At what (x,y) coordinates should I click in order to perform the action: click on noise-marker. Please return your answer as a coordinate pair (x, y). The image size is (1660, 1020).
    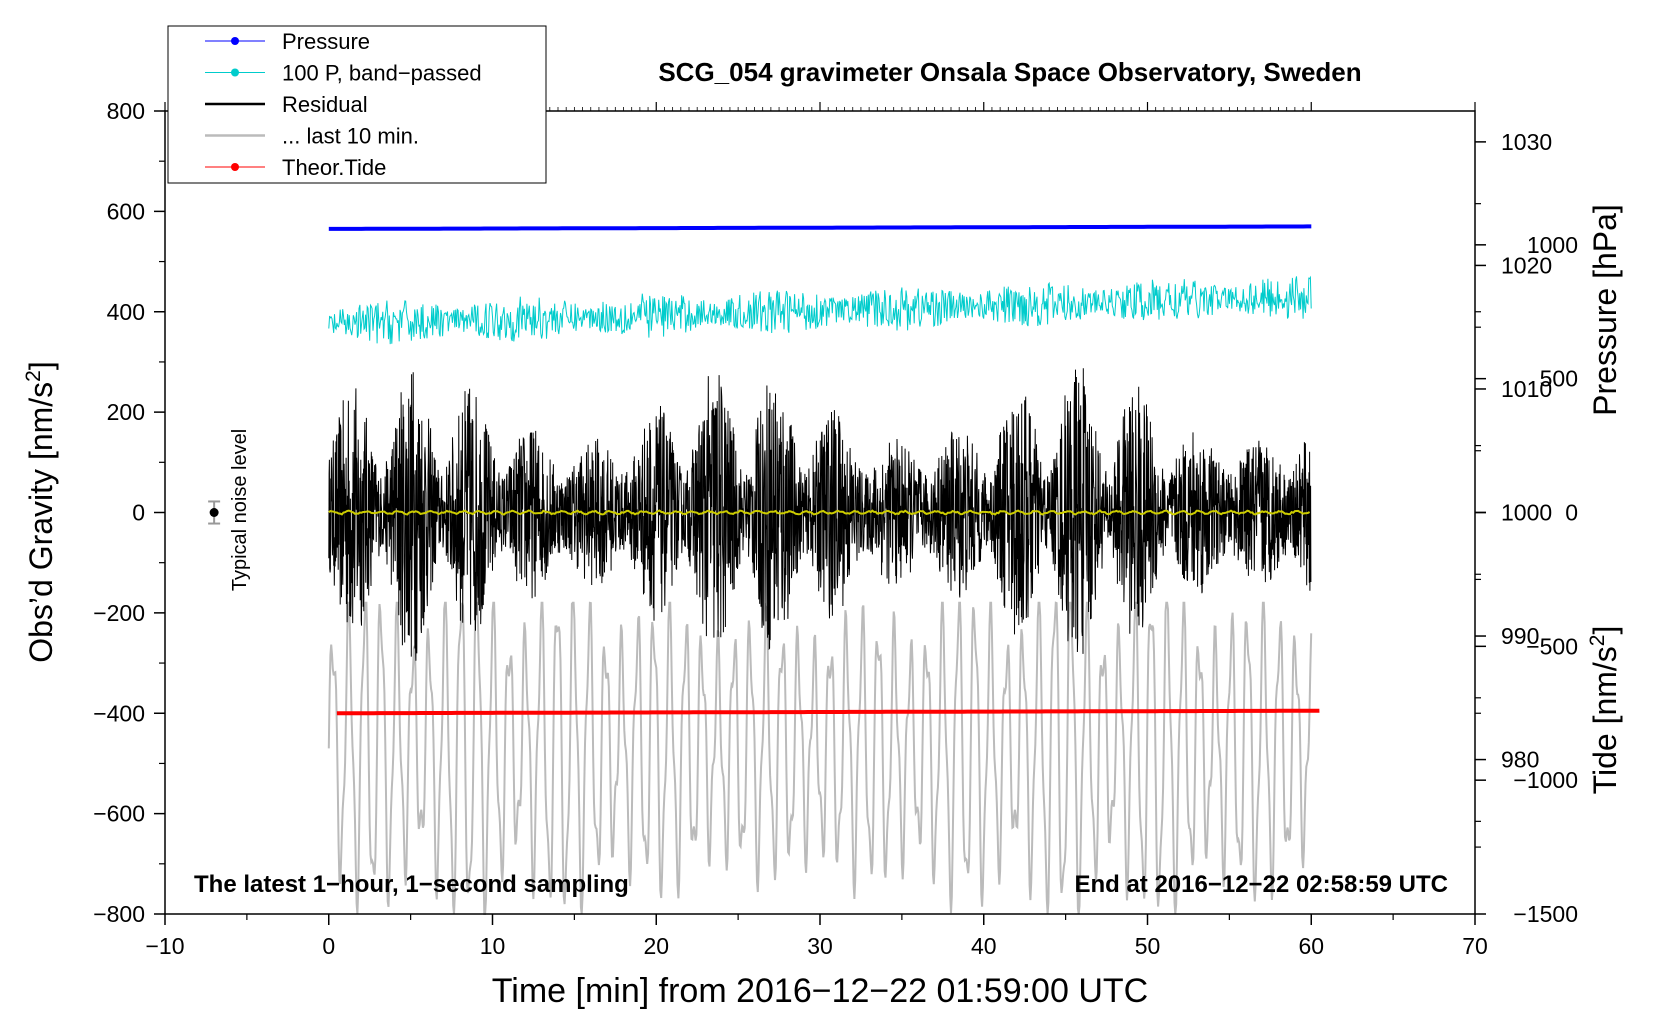
    Looking at the image, I should click on (214, 512).